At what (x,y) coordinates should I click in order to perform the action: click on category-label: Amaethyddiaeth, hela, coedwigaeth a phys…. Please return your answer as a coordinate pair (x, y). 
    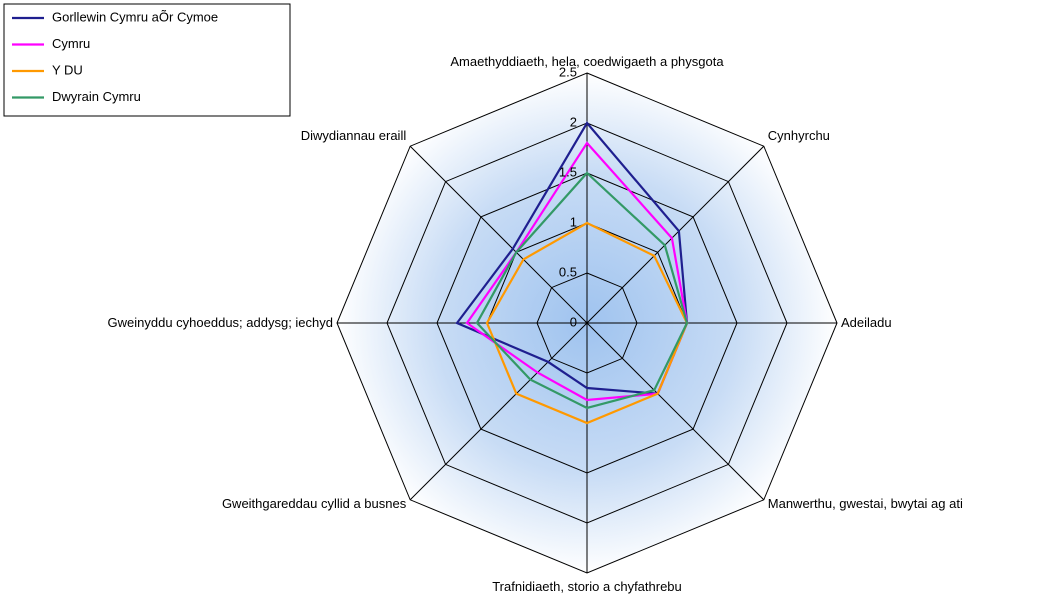
    Looking at the image, I should click on (587, 61).